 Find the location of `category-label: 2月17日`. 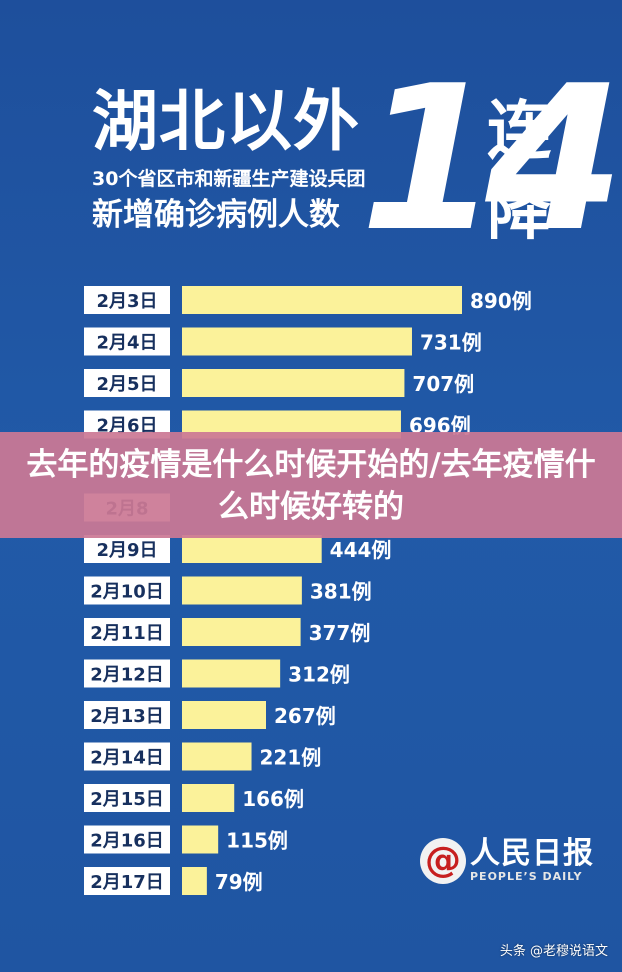

category-label: 2月17日 is located at coordinates (127, 882).